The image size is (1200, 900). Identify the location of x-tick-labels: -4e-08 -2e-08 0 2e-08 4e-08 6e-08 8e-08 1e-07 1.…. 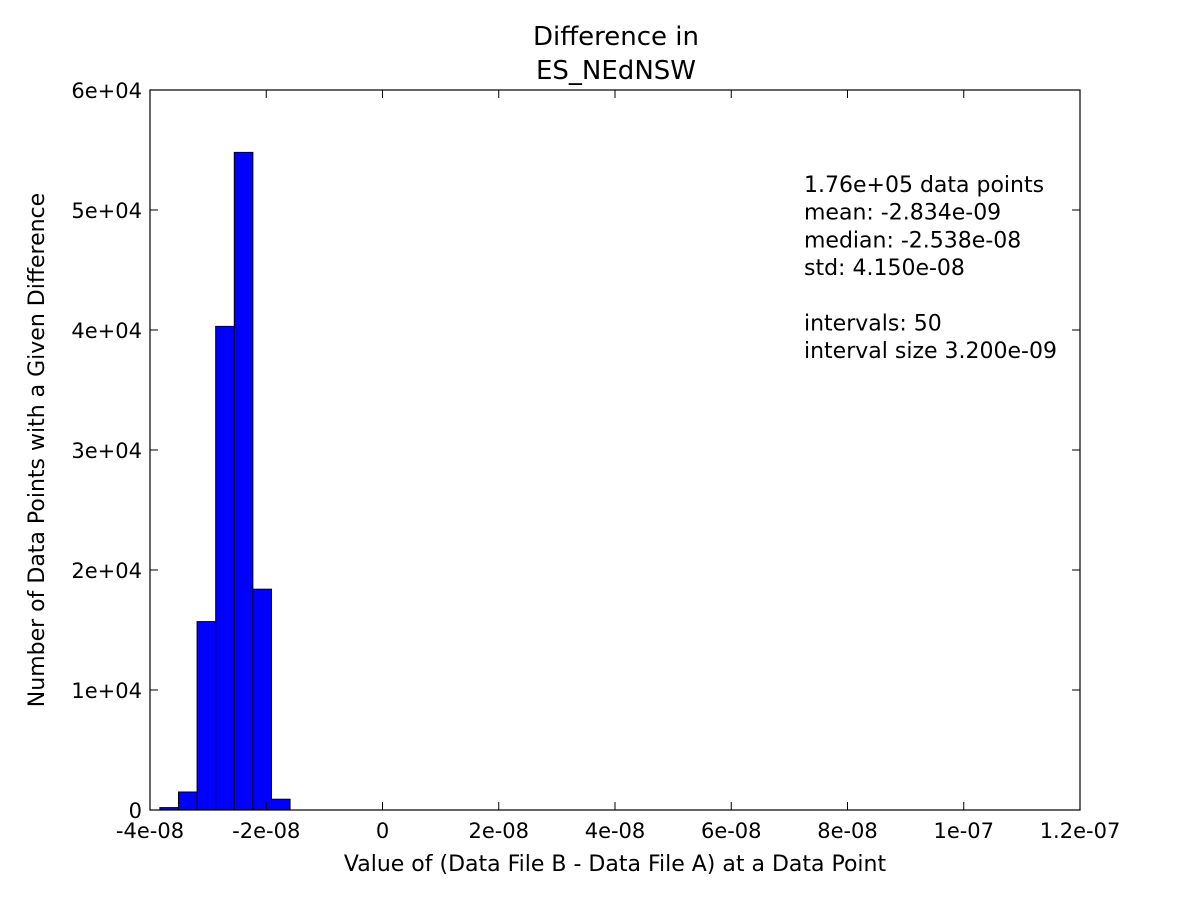
(618, 831).